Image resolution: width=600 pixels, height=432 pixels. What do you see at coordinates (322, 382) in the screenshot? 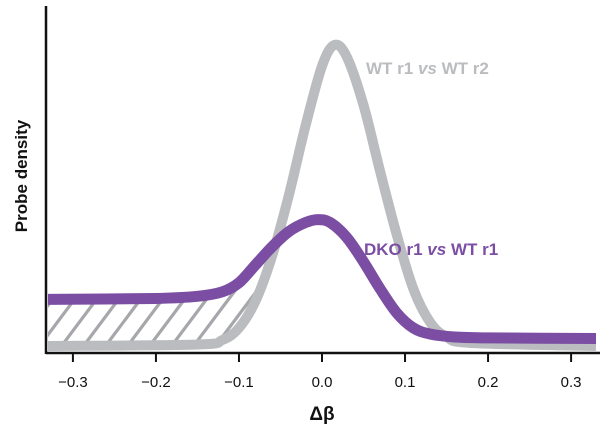
I see `x-tick-label: 0.0` at bounding box center [322, 382].